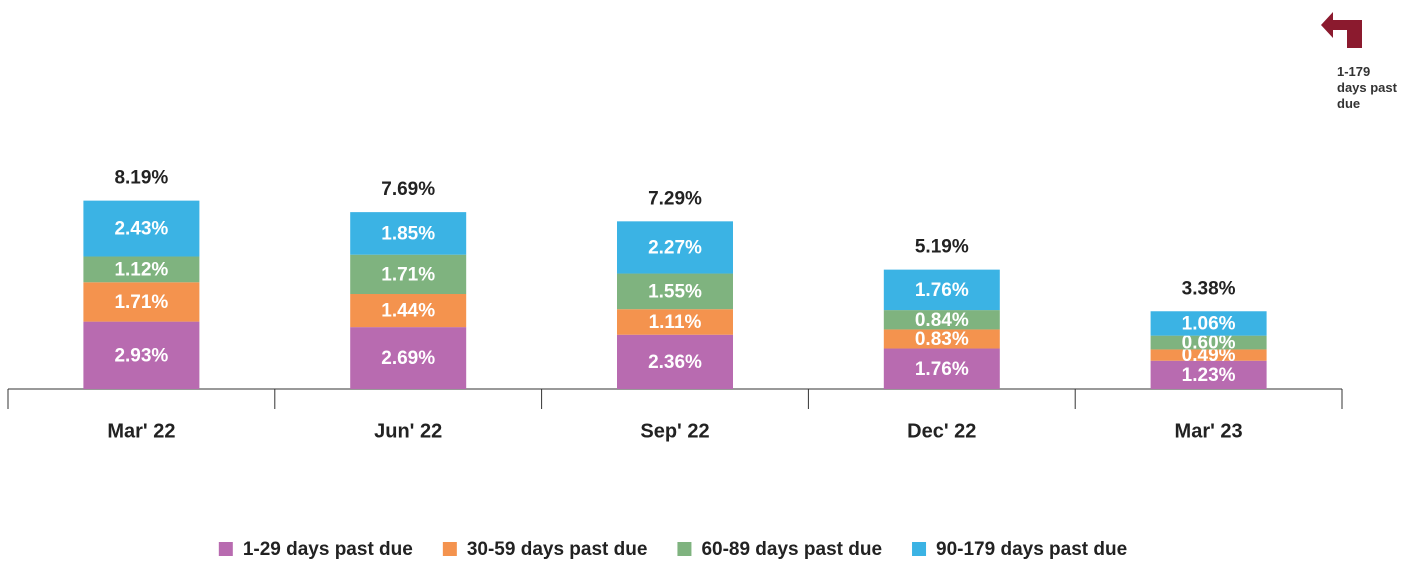  I want to click on legend-label: 1-29 days past due, so click(328, 549).